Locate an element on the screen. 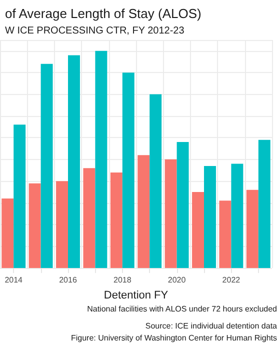 This screenshot has height=351, width=280. x-tick-label: 2022 is located at coordinates (231, 280).